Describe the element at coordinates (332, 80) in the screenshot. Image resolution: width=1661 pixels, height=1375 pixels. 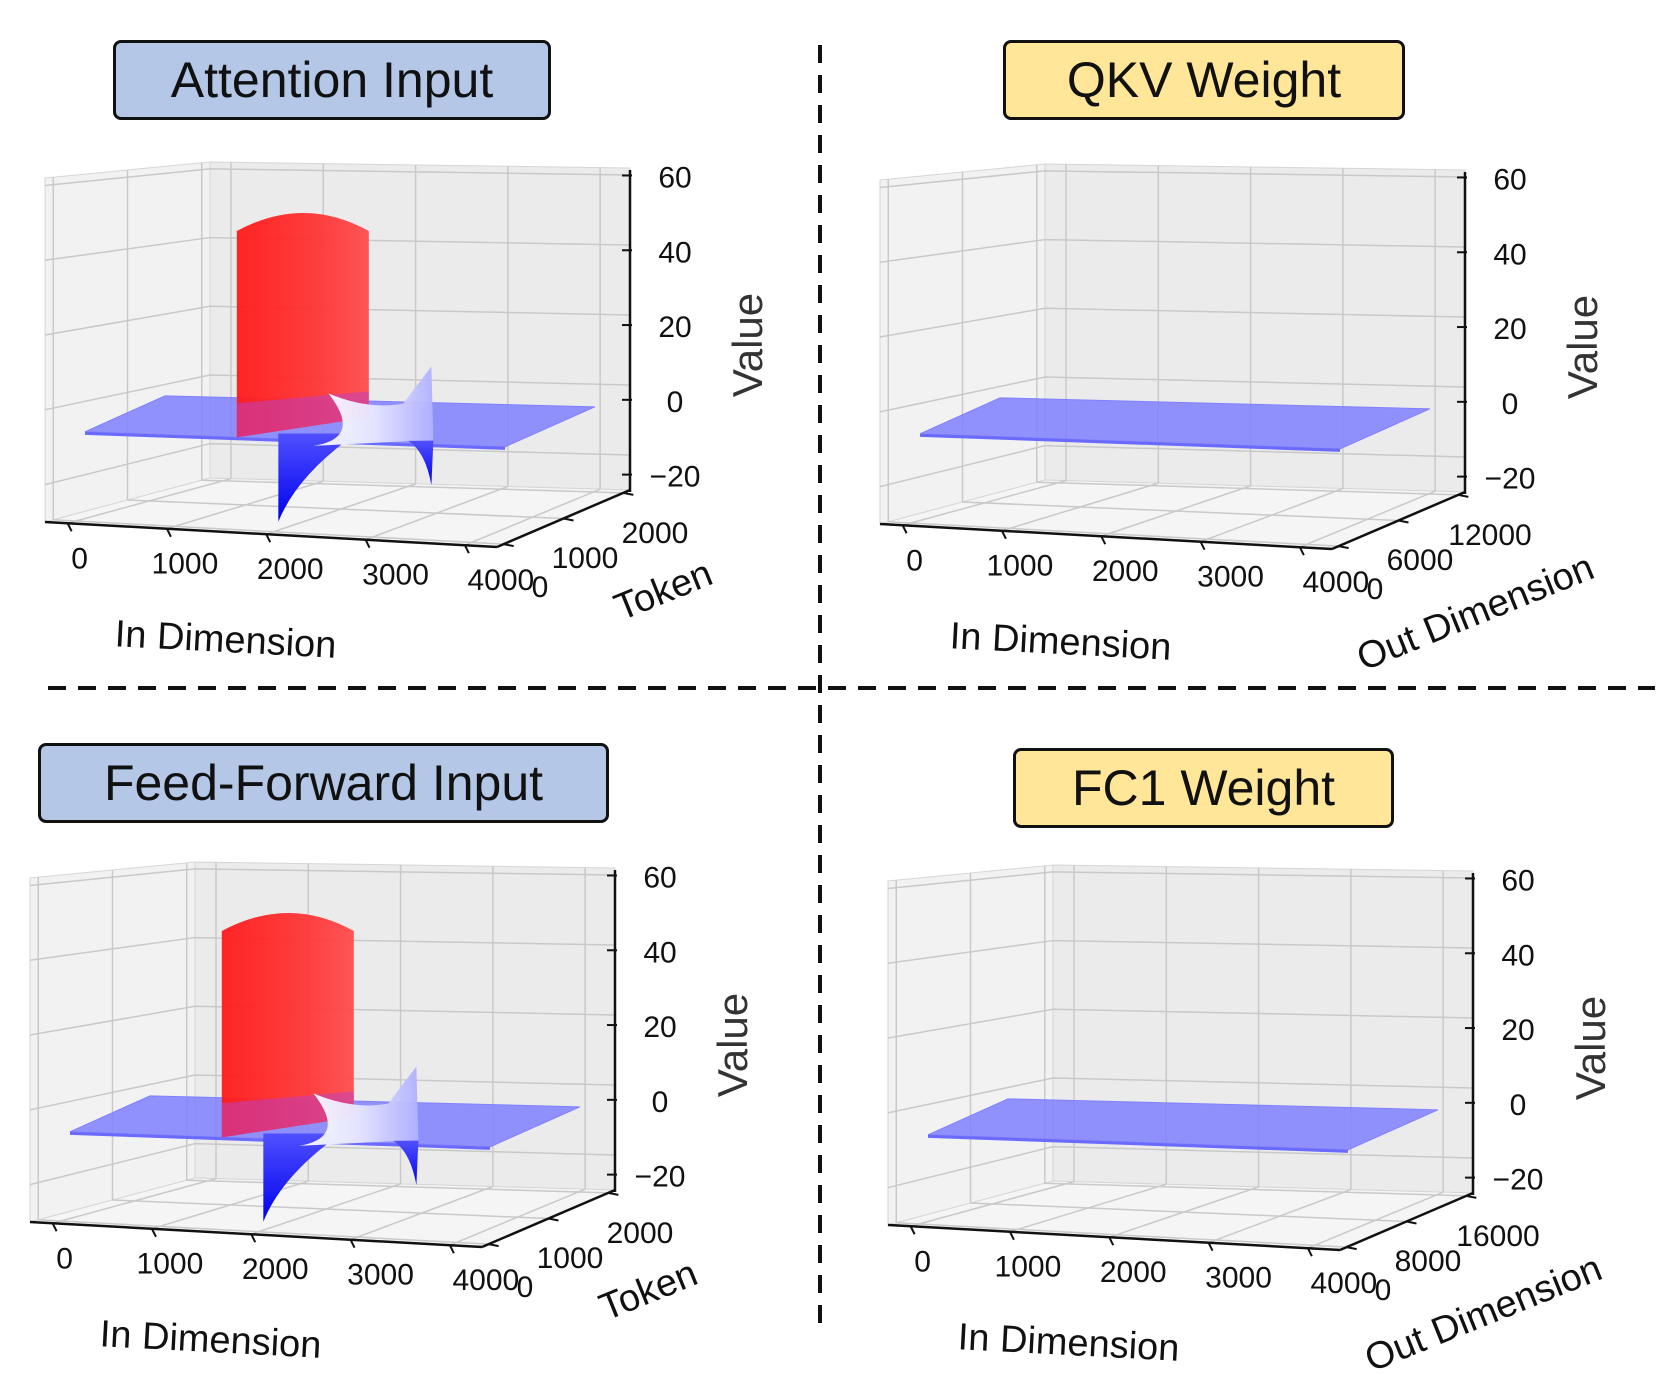
I see `panel-title-attention-input: Attention Input` at that location.